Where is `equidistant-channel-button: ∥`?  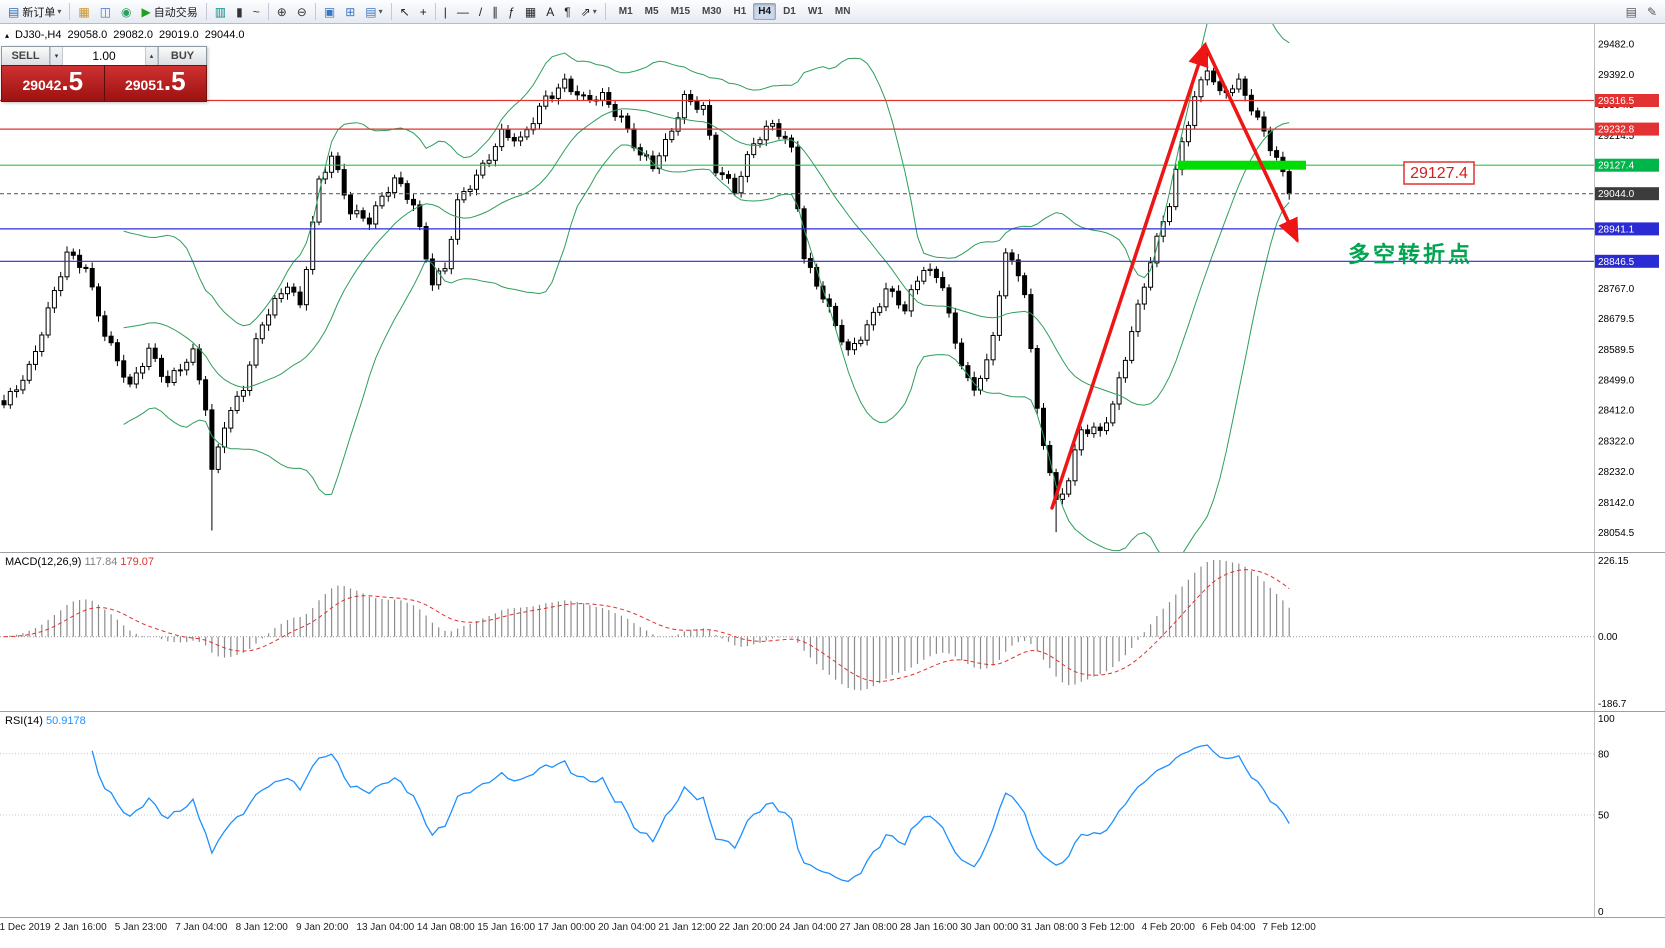 equidistant-channel-button: ∥ is located at coordinates (495, 12).